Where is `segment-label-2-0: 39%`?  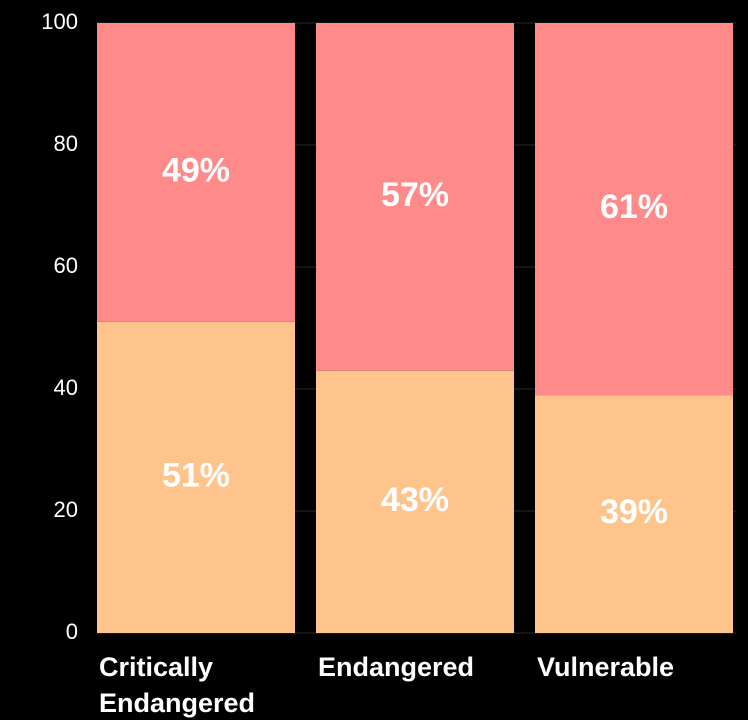 segment-label-2-0: 39% is located at coordinates (634, 512).